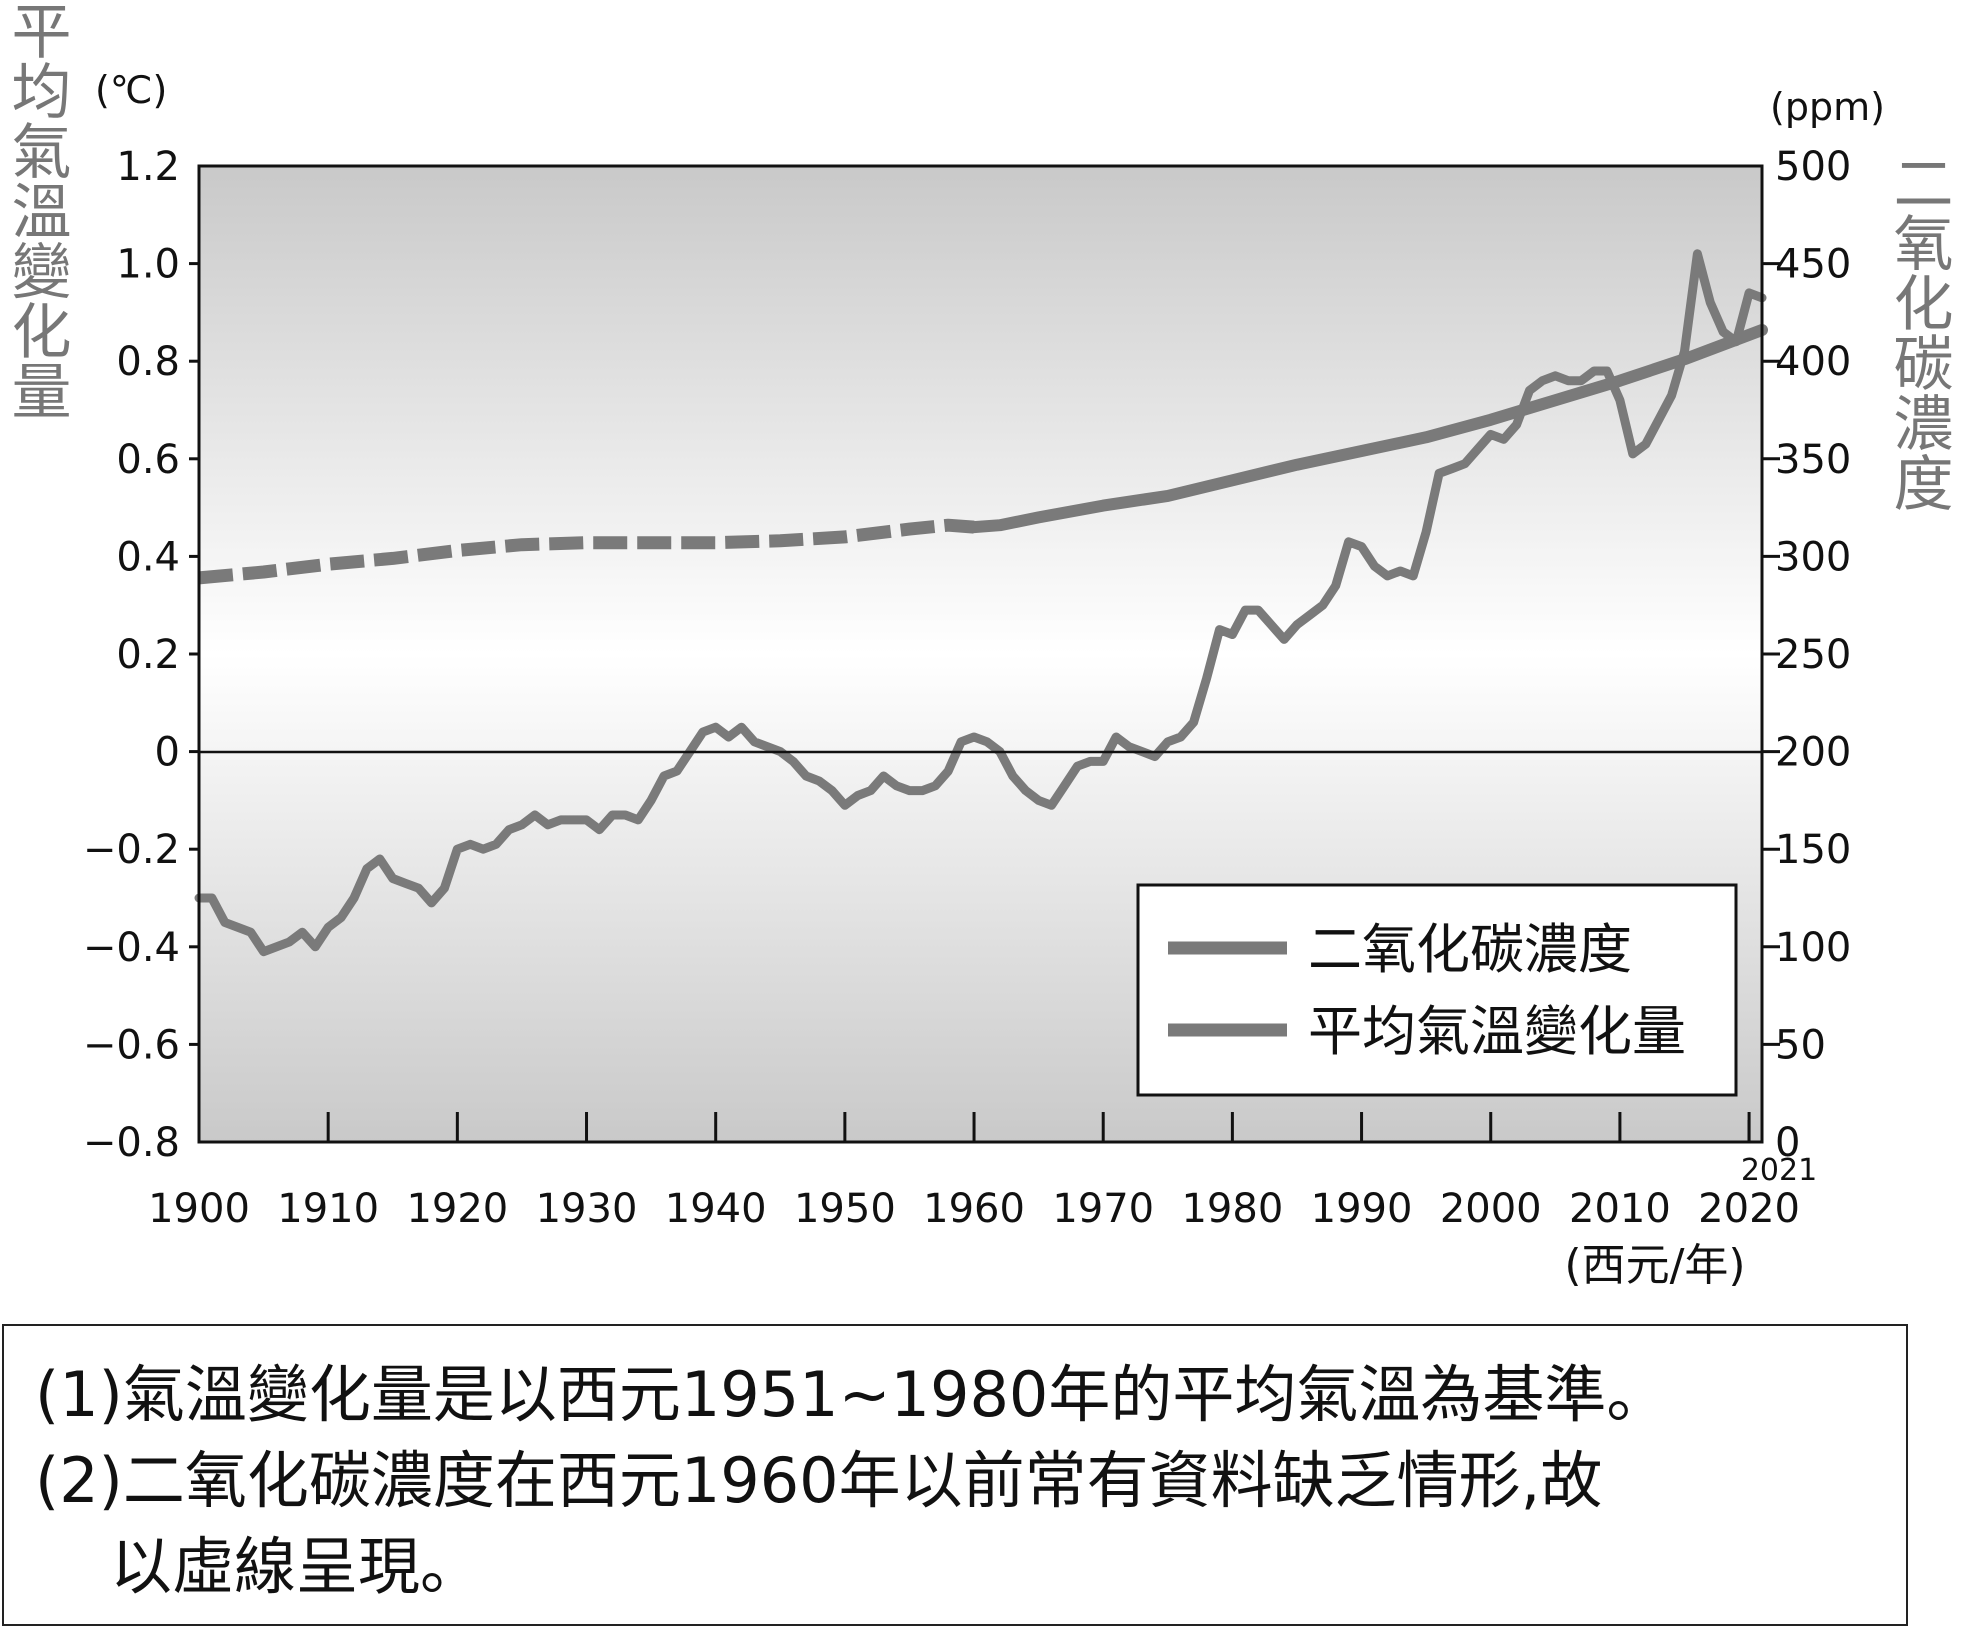 This screenshot has width=1975, height=1631. Describe the element at coordinates (1813, 557) in the screenshot. I see `right-tick-label: 300` at that location.